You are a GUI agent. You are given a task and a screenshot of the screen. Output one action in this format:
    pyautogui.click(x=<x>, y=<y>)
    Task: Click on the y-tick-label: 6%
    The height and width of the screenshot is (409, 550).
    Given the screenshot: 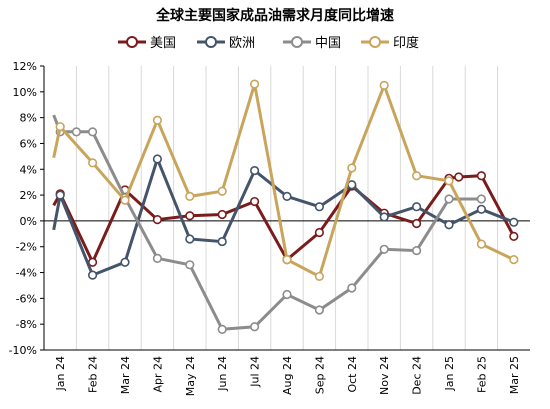 What is the action you would take?
    pyautogui.click(x=28, y=143)
    